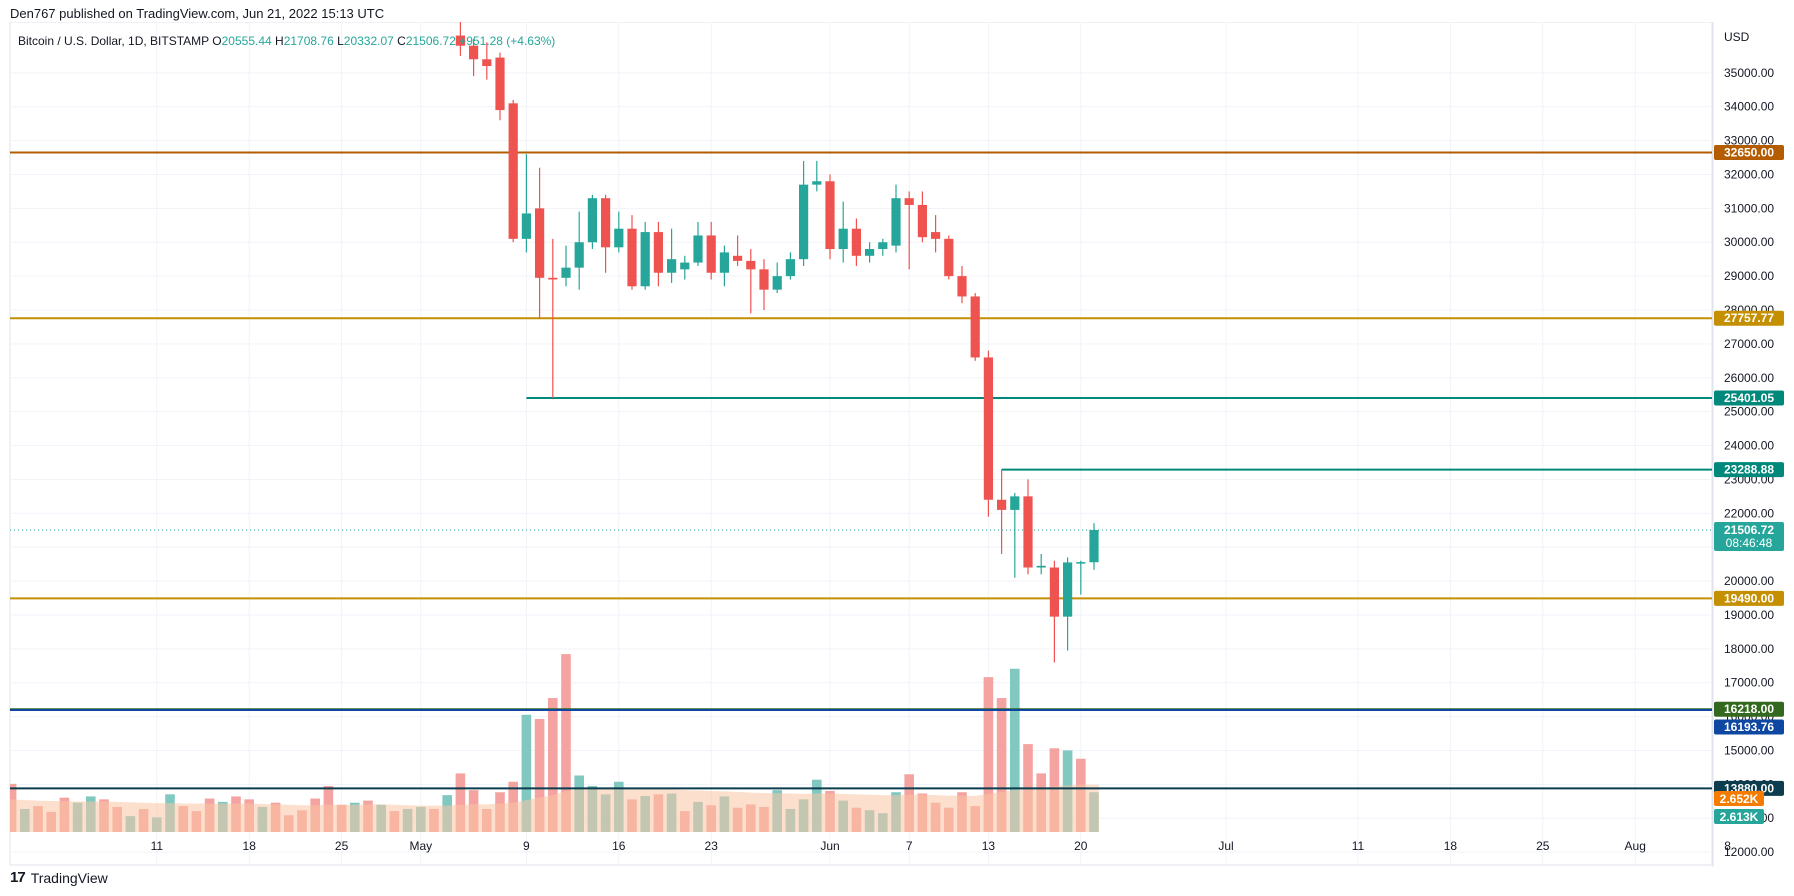 This screenshot has width=1794, height=896. I want to click on y-tick-label: 35000.00, so click(1749, 73).